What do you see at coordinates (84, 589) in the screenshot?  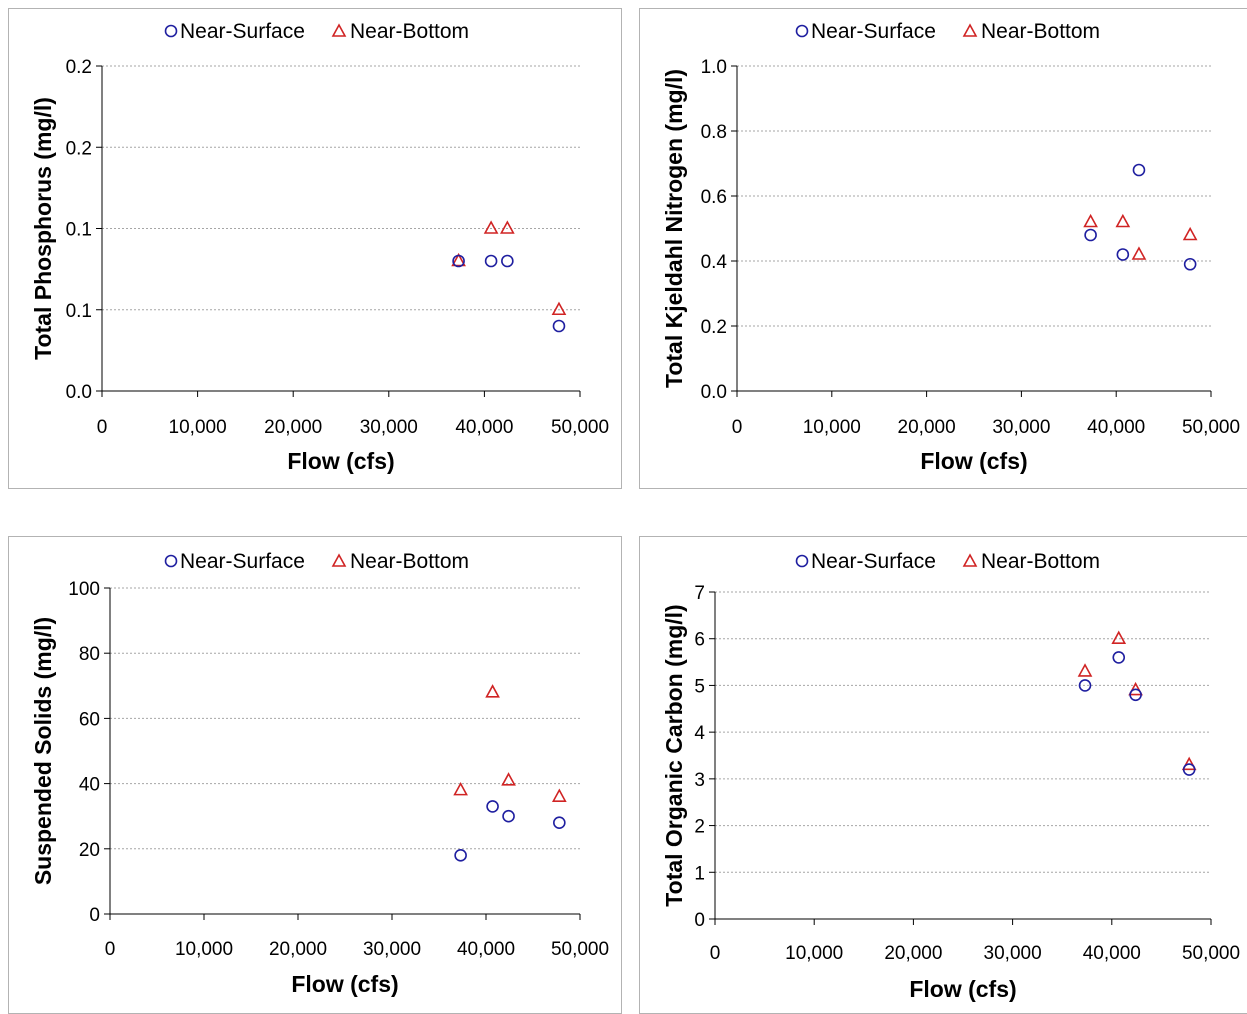 I see `y-tick-label: 100` at bounding box center [84, 589].